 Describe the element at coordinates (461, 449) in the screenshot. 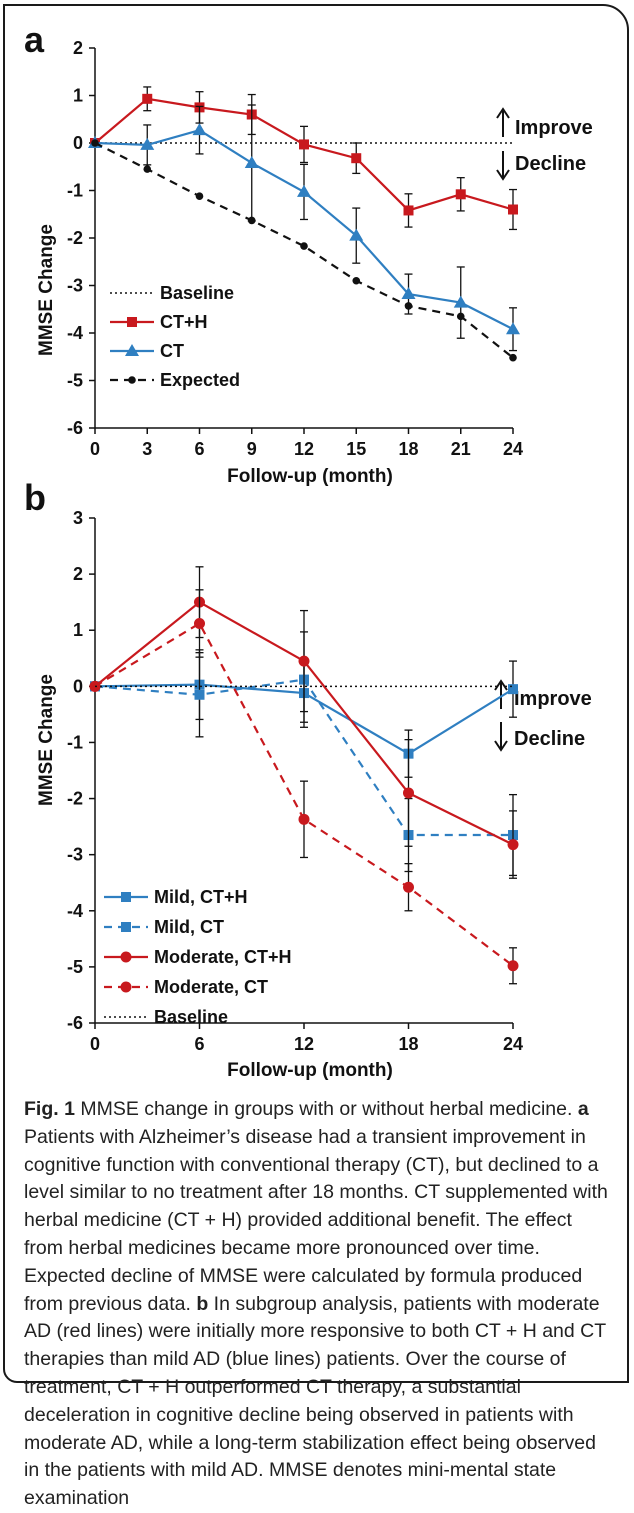

I see `panel-a-x-tick-label: 21` at that location.